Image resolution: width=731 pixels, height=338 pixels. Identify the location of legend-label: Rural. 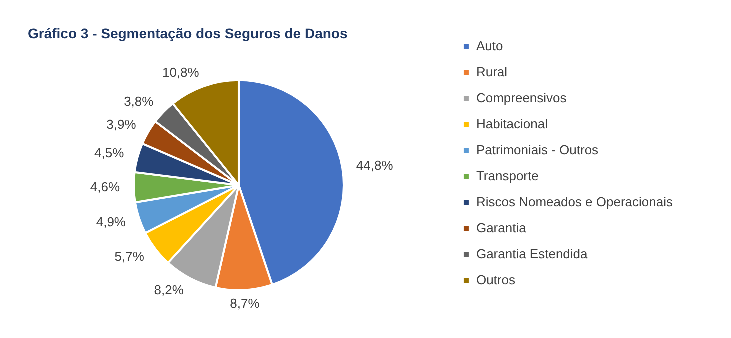
(492, 72).